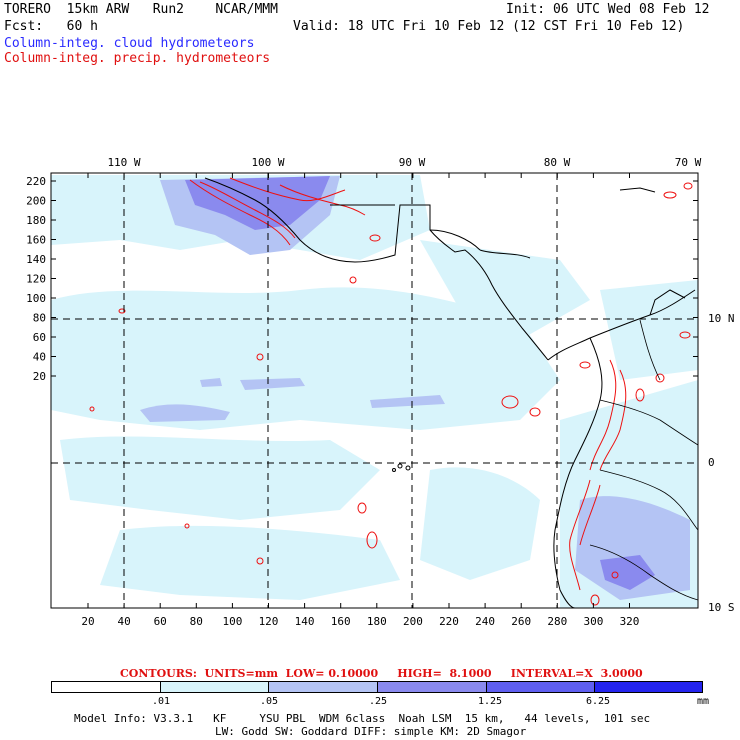  Describe the element at coordinates (232, 621) in the screenshot. I see `x-tick-label: 100` at that location.